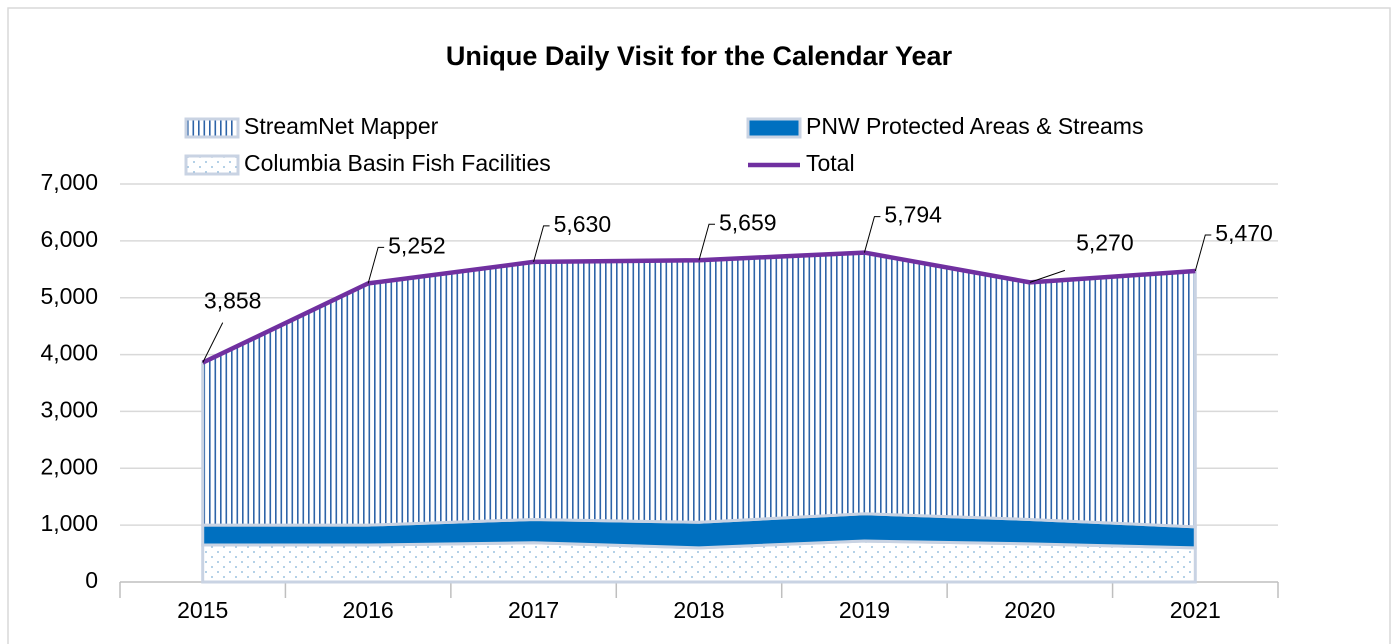 The width and height of the screenshot is (1398, 644). What do you see at coordinates (341, 126) in the screenshot?
I see `legend-label: StreamNet Mapper` at bounding box center [341, 126].